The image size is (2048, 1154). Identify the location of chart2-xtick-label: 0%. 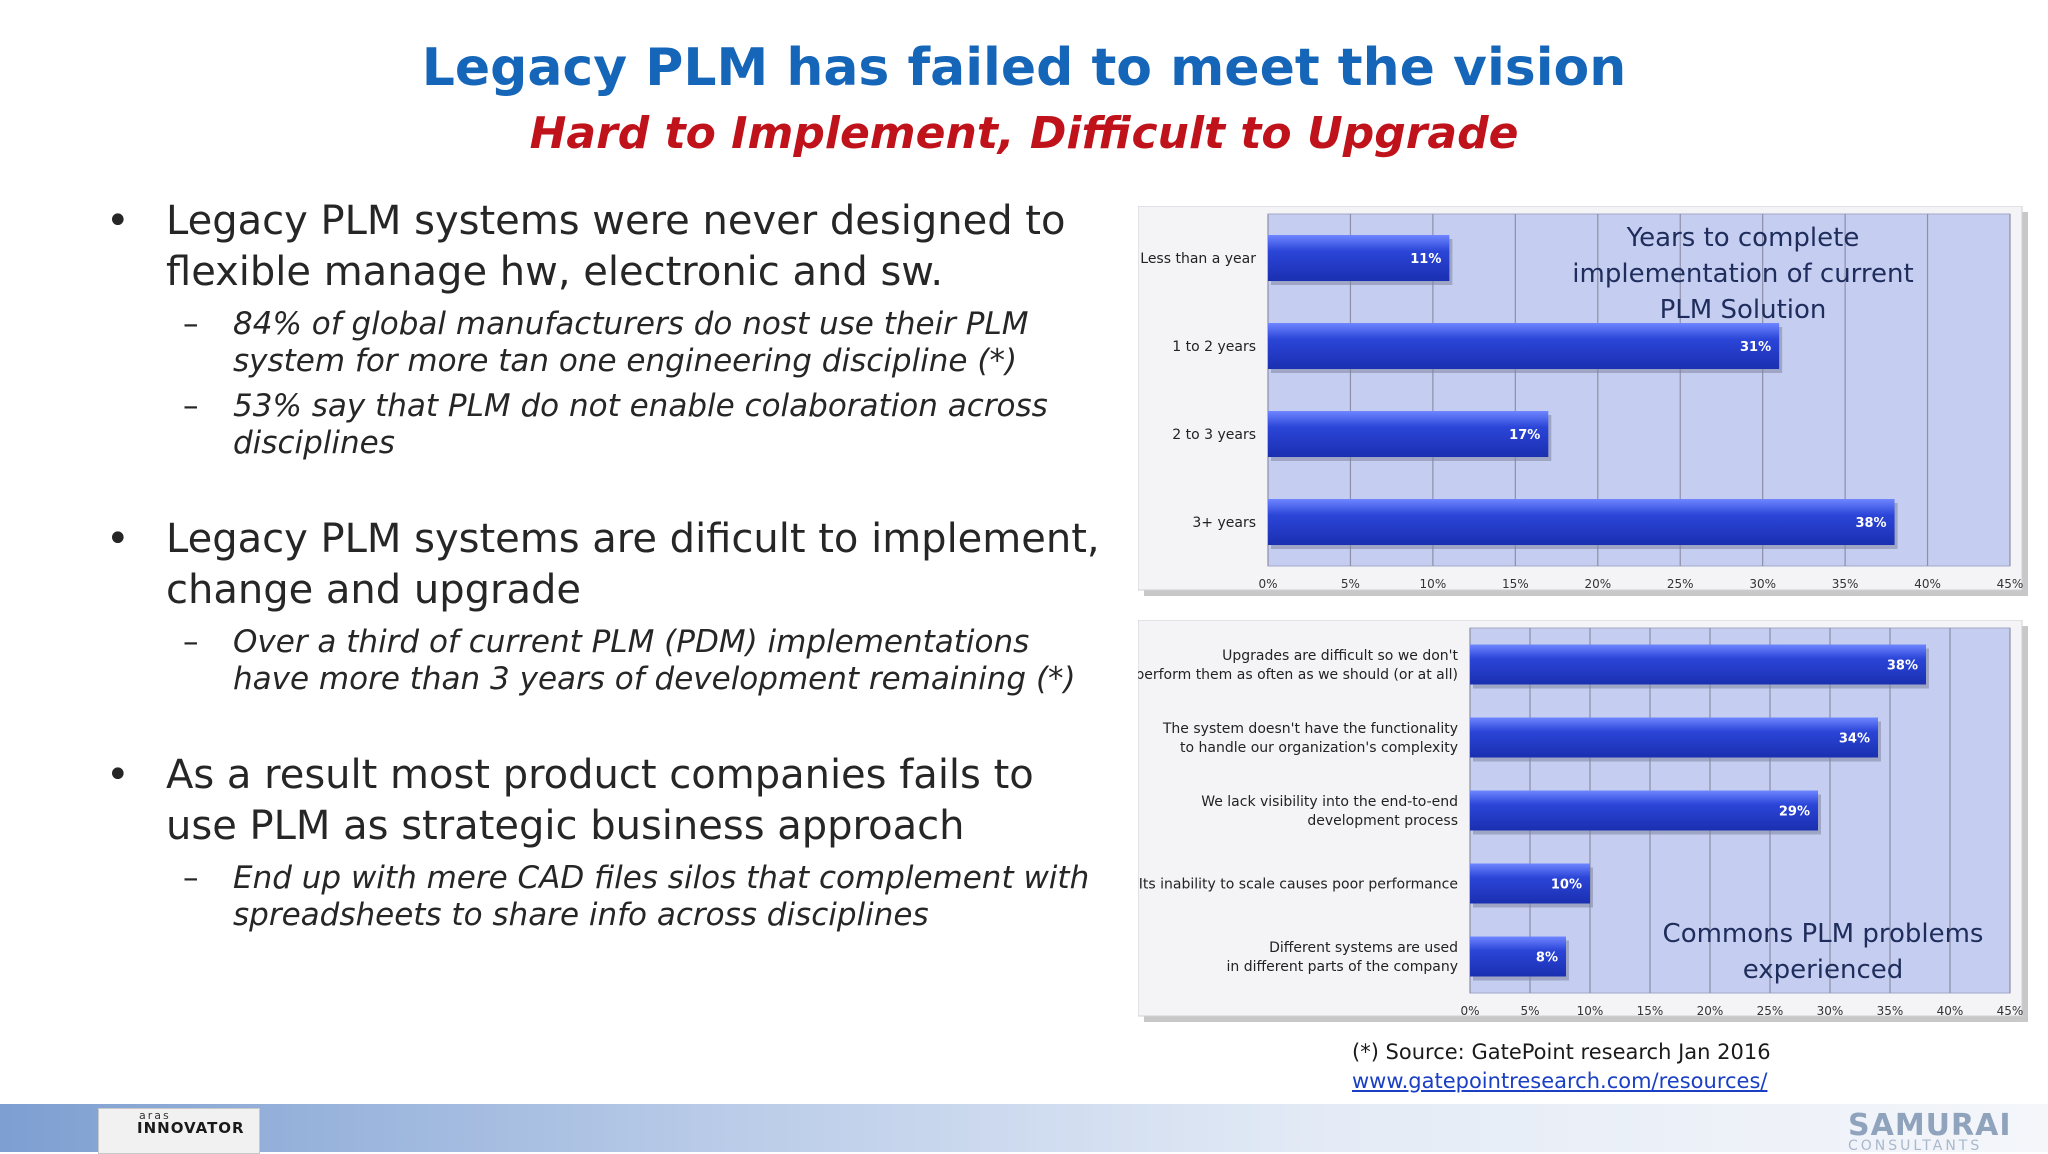
(1469, 1011).